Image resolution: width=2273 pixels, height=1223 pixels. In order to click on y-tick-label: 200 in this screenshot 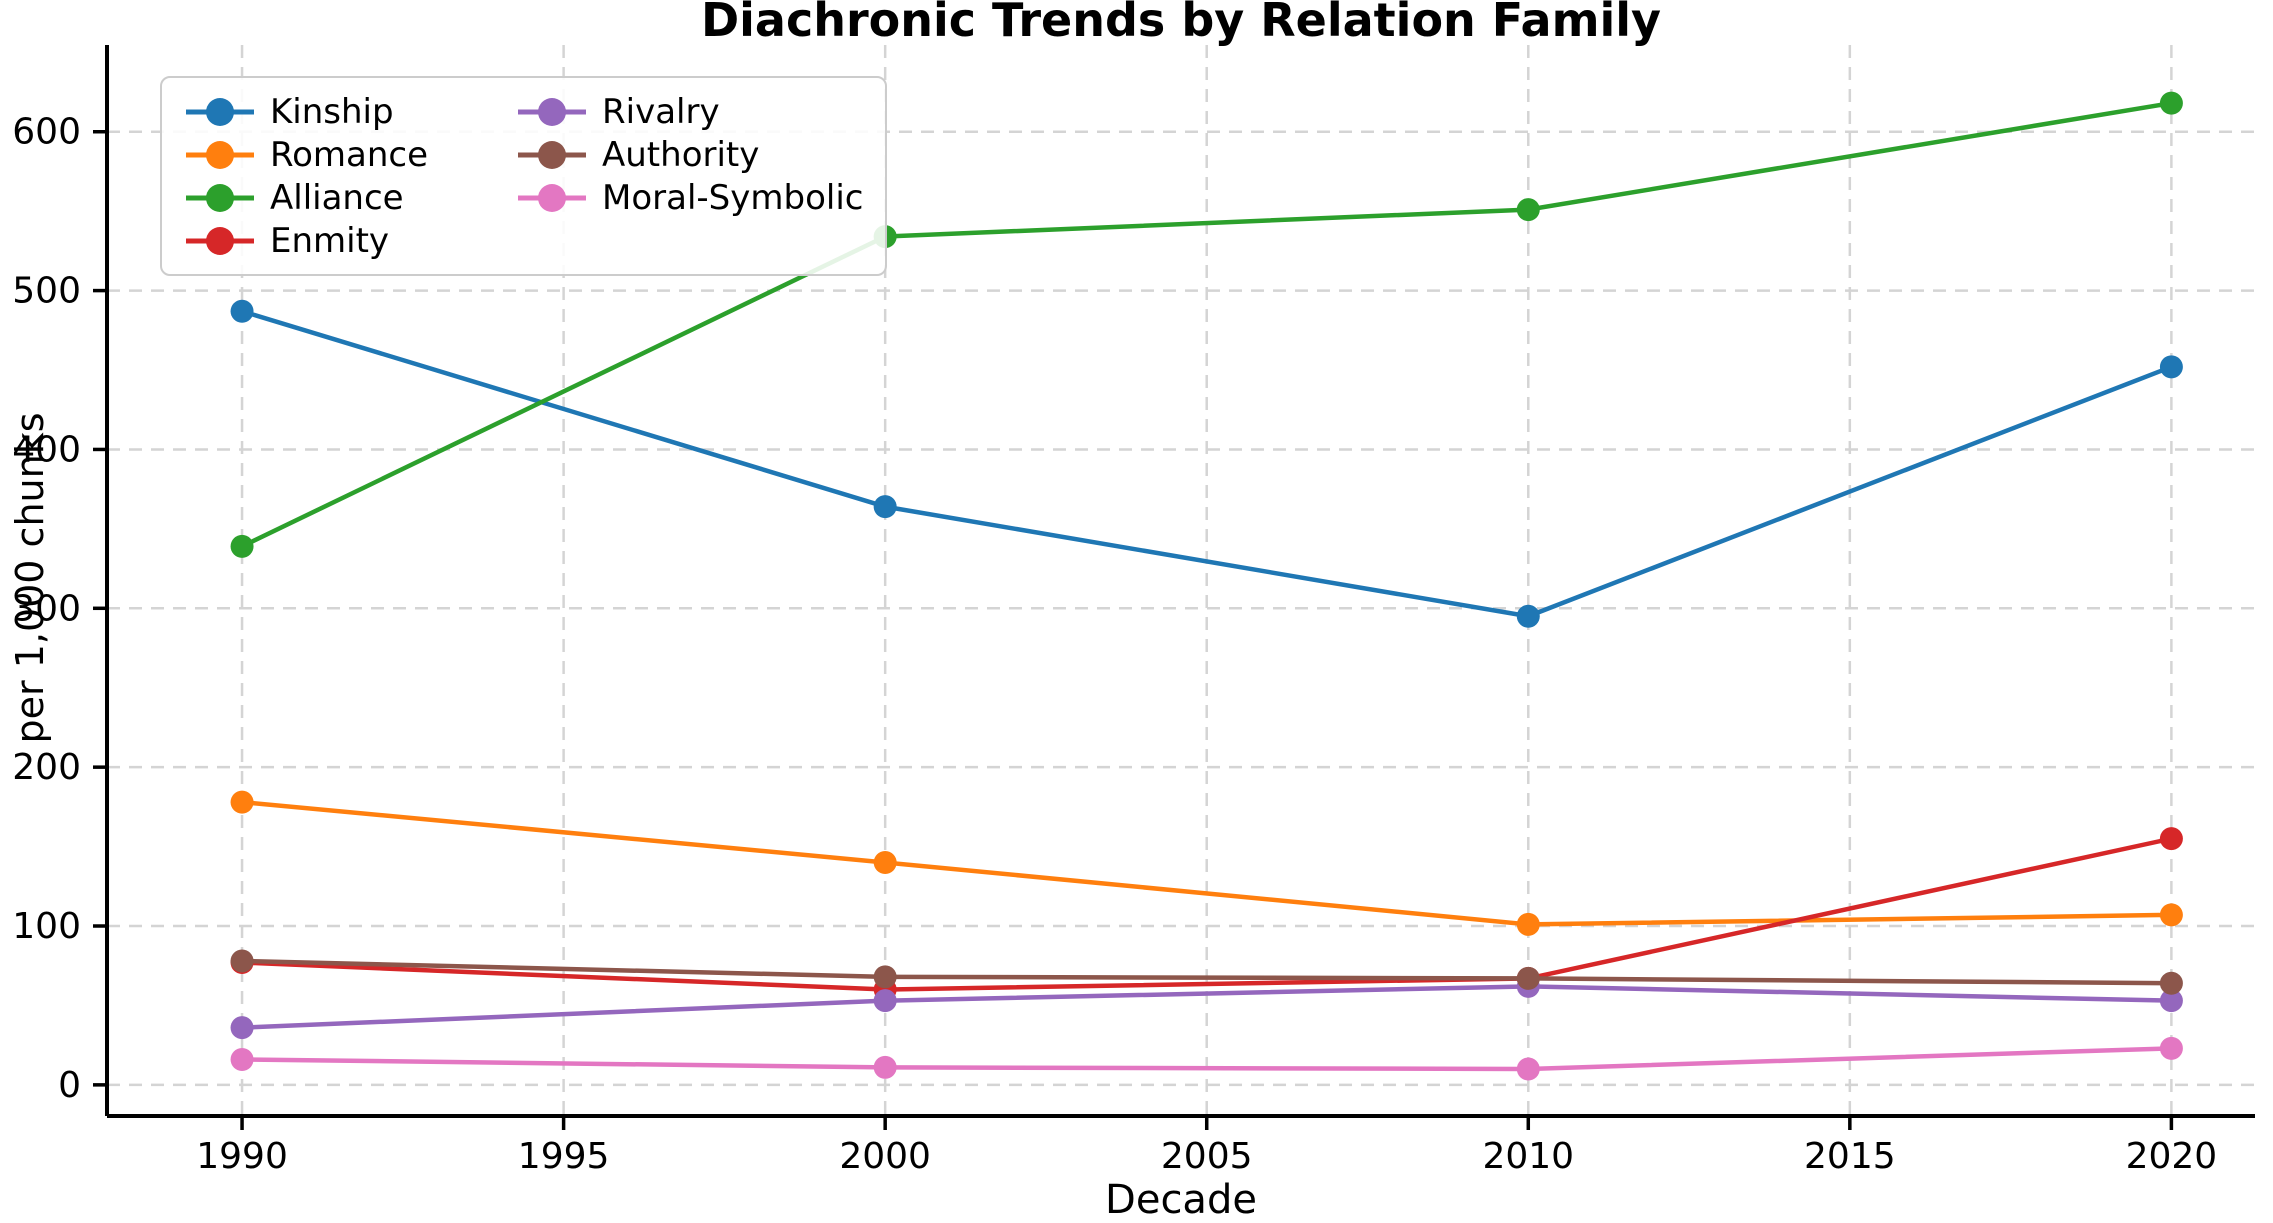, I will do `click(46, 767)`.